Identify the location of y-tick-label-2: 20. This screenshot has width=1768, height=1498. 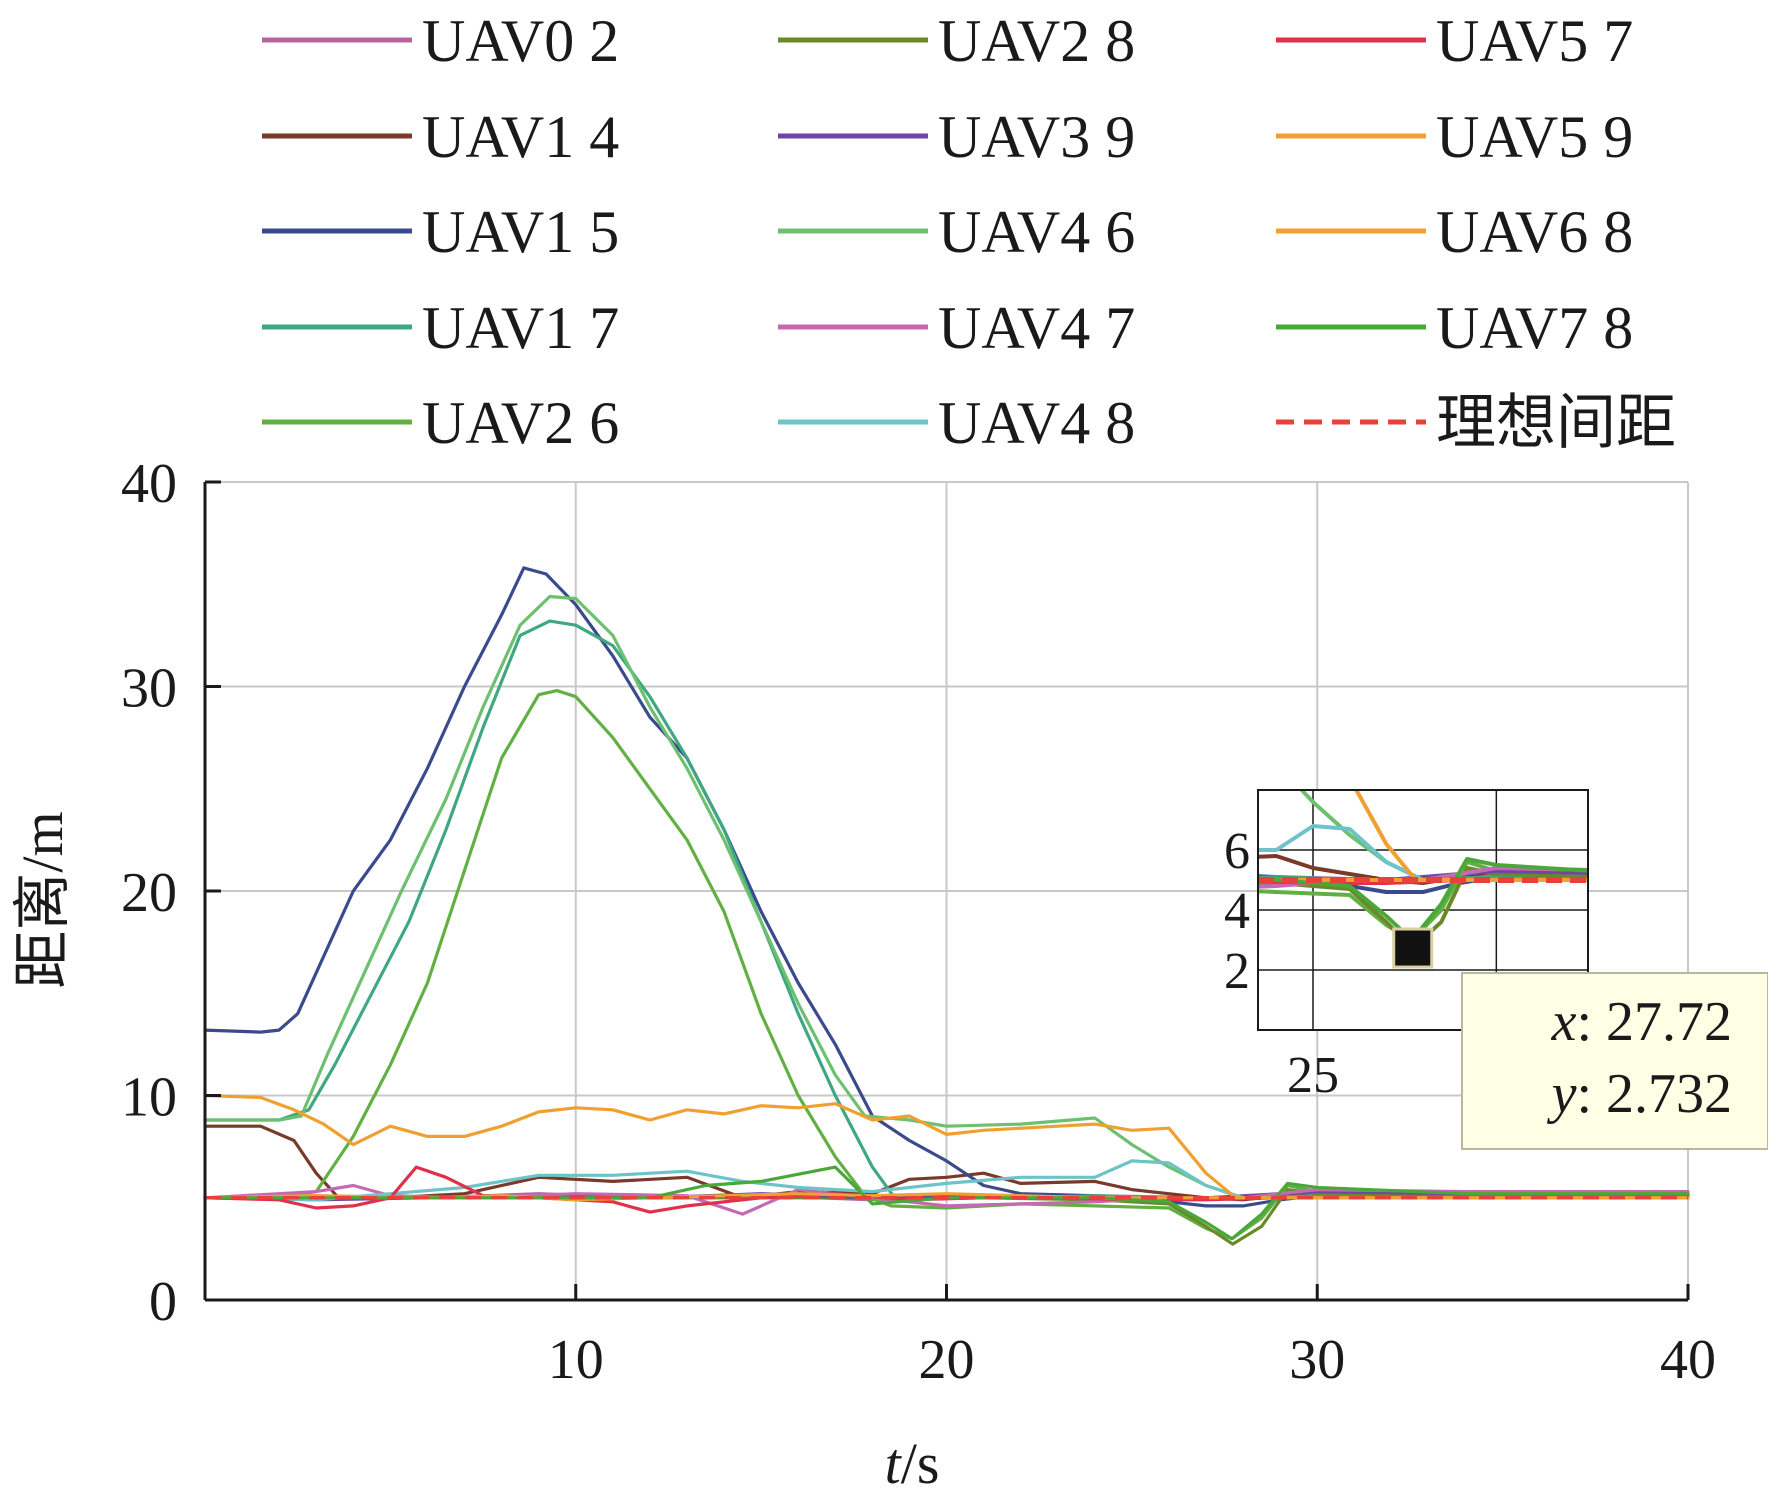
(149, 893).